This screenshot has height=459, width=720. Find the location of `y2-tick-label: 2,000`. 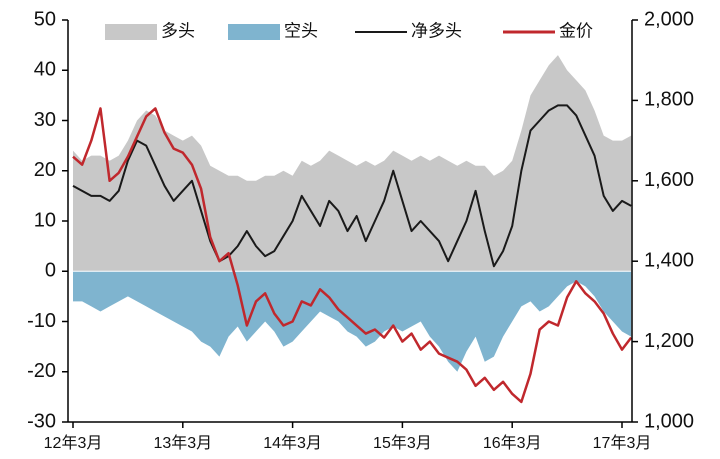

y2-tick-label: 2,000 is located at coordinates (669, 19).